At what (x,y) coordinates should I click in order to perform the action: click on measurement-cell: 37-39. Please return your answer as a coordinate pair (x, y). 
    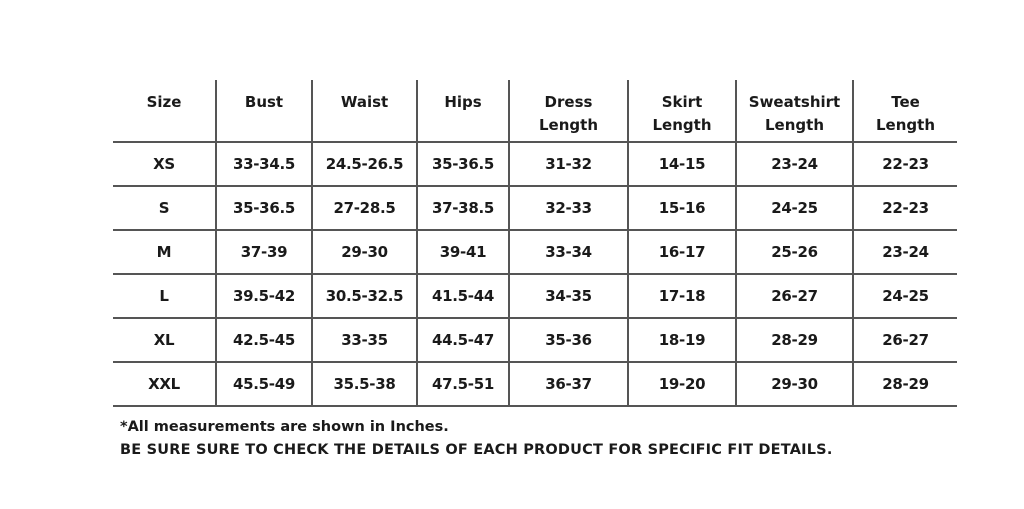
    Looking at the image, I should click on (263, 252).